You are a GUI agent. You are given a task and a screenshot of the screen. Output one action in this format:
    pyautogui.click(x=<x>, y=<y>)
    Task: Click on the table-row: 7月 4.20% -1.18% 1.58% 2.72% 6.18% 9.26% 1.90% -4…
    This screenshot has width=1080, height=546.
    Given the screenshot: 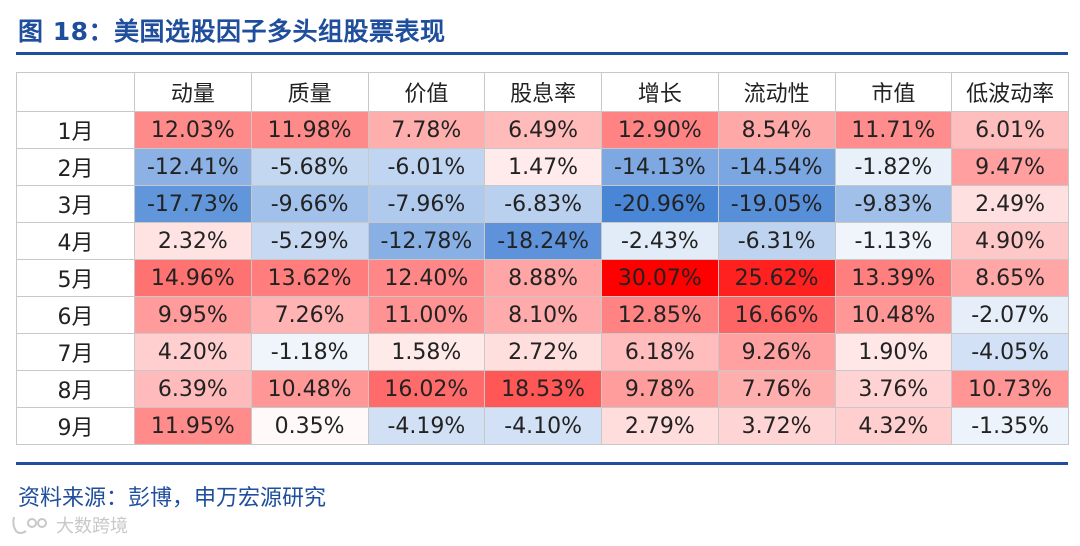 What is the action you would take?
    pyautogui.click(x=542, y=352)
    